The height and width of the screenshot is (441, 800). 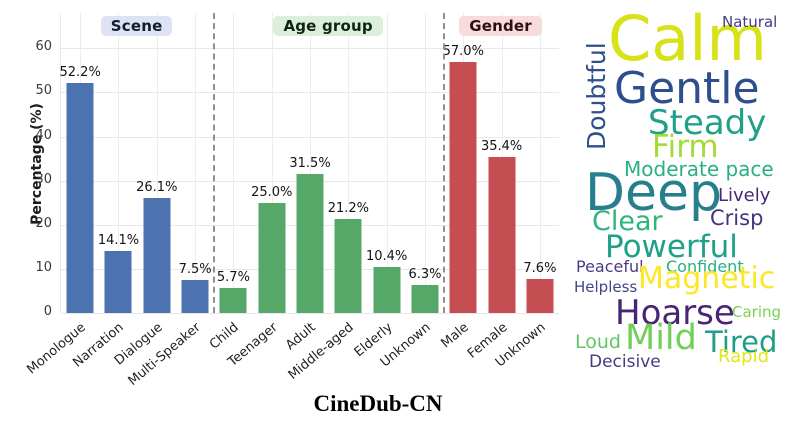 I want to click on bar-elderly, so click(x=387, y=290).